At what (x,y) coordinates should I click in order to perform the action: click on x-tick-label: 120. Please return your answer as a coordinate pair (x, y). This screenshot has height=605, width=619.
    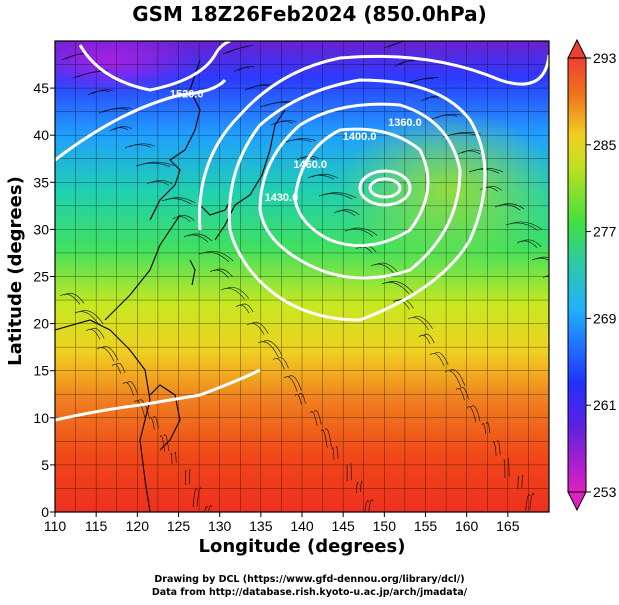
    Looking at the image, I should click on (138, 526).